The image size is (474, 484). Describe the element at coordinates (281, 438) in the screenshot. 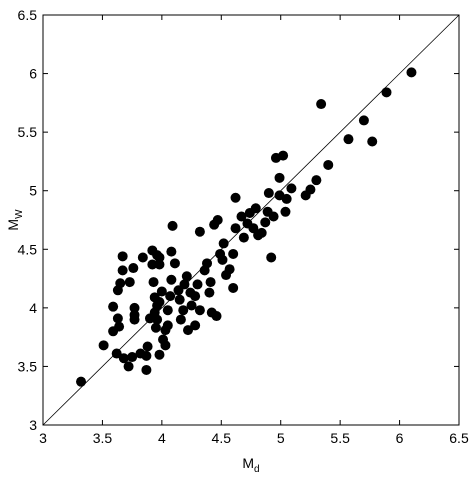

I see `x-tick-label: 5` at that location.